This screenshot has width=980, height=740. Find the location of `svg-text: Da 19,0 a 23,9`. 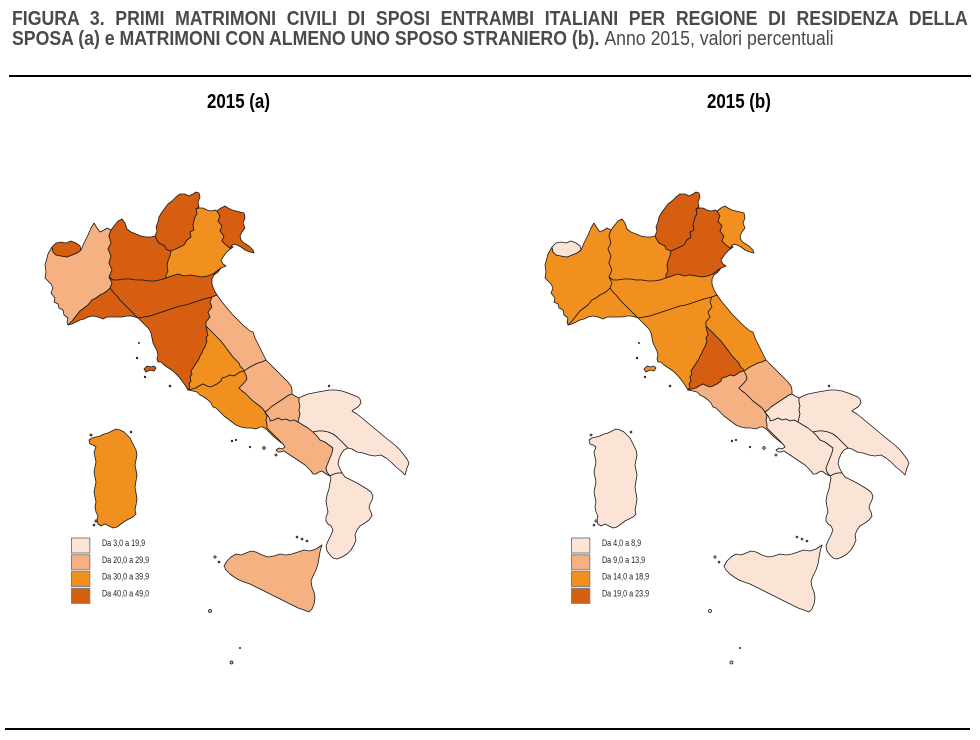

svg-text: Da 19,0 a 23,9 is located at coordinates (626, 594).